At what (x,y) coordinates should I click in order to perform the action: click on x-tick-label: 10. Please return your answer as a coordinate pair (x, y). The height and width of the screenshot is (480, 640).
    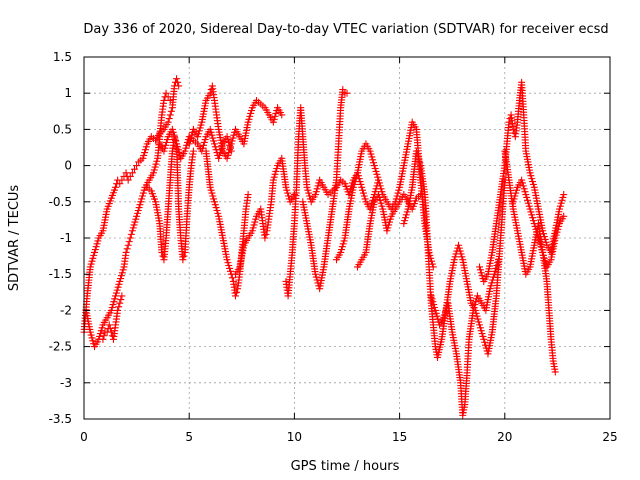
    Looking at the image, I should click on (294, 437).